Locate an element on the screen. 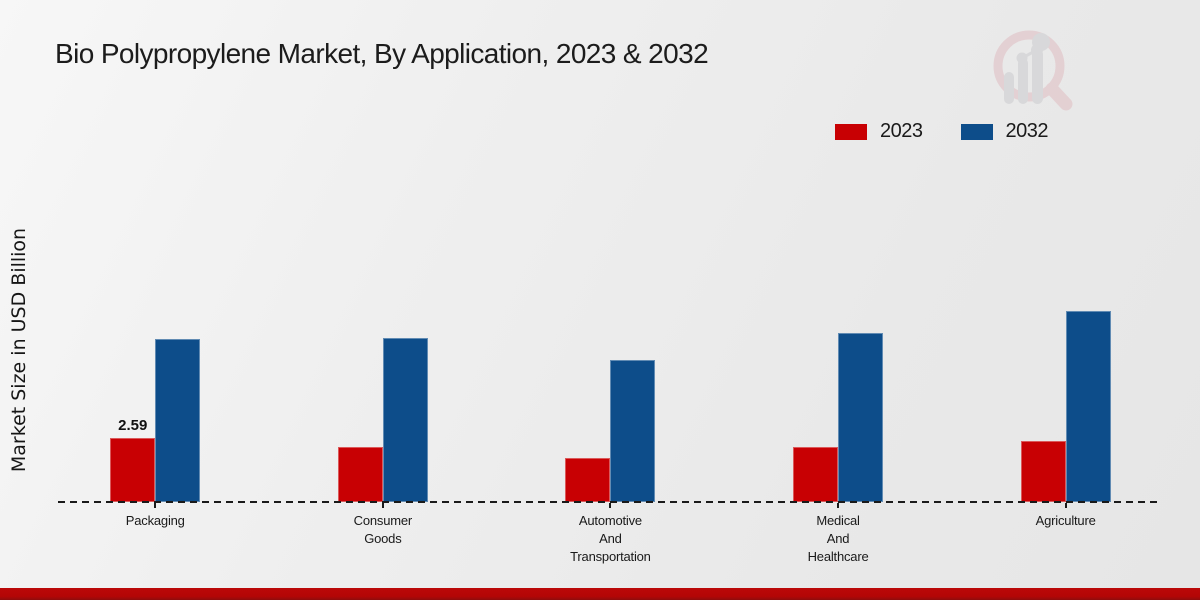 The image size is (1200, 600). legend-label-2023: 2023 is located at coordinates (901, 131).